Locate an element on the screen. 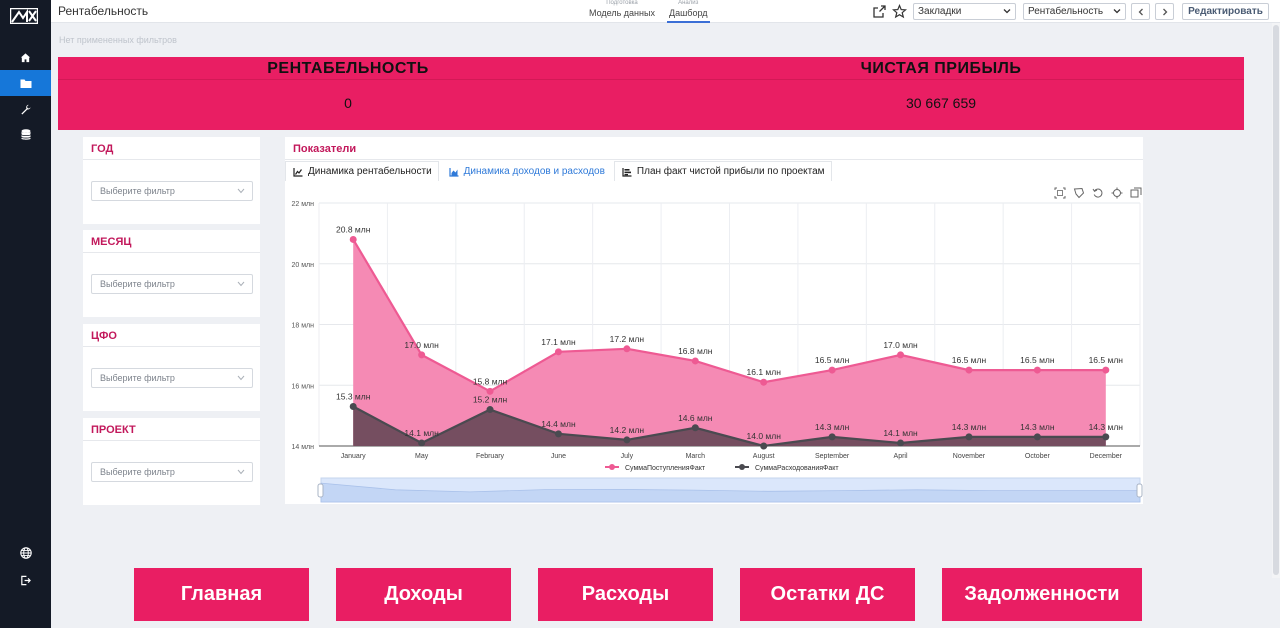  bookmarks-select: Закладки is located at coordinates (964, 11).